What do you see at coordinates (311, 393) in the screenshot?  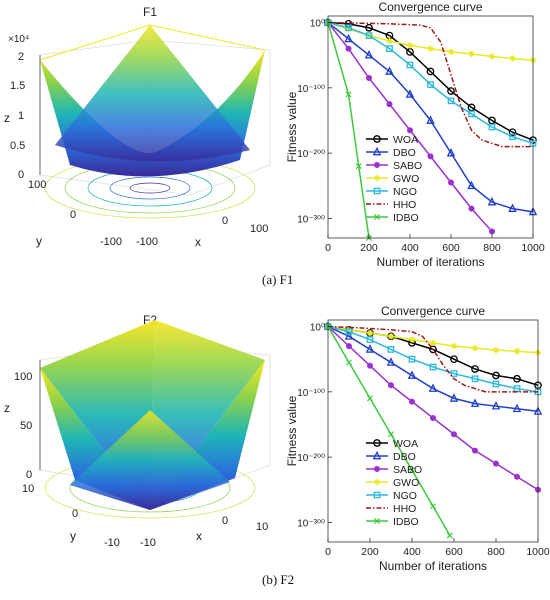 I see `y-tick-label: 10⁻¹⁰⁰` at bounding box center [311, 393].